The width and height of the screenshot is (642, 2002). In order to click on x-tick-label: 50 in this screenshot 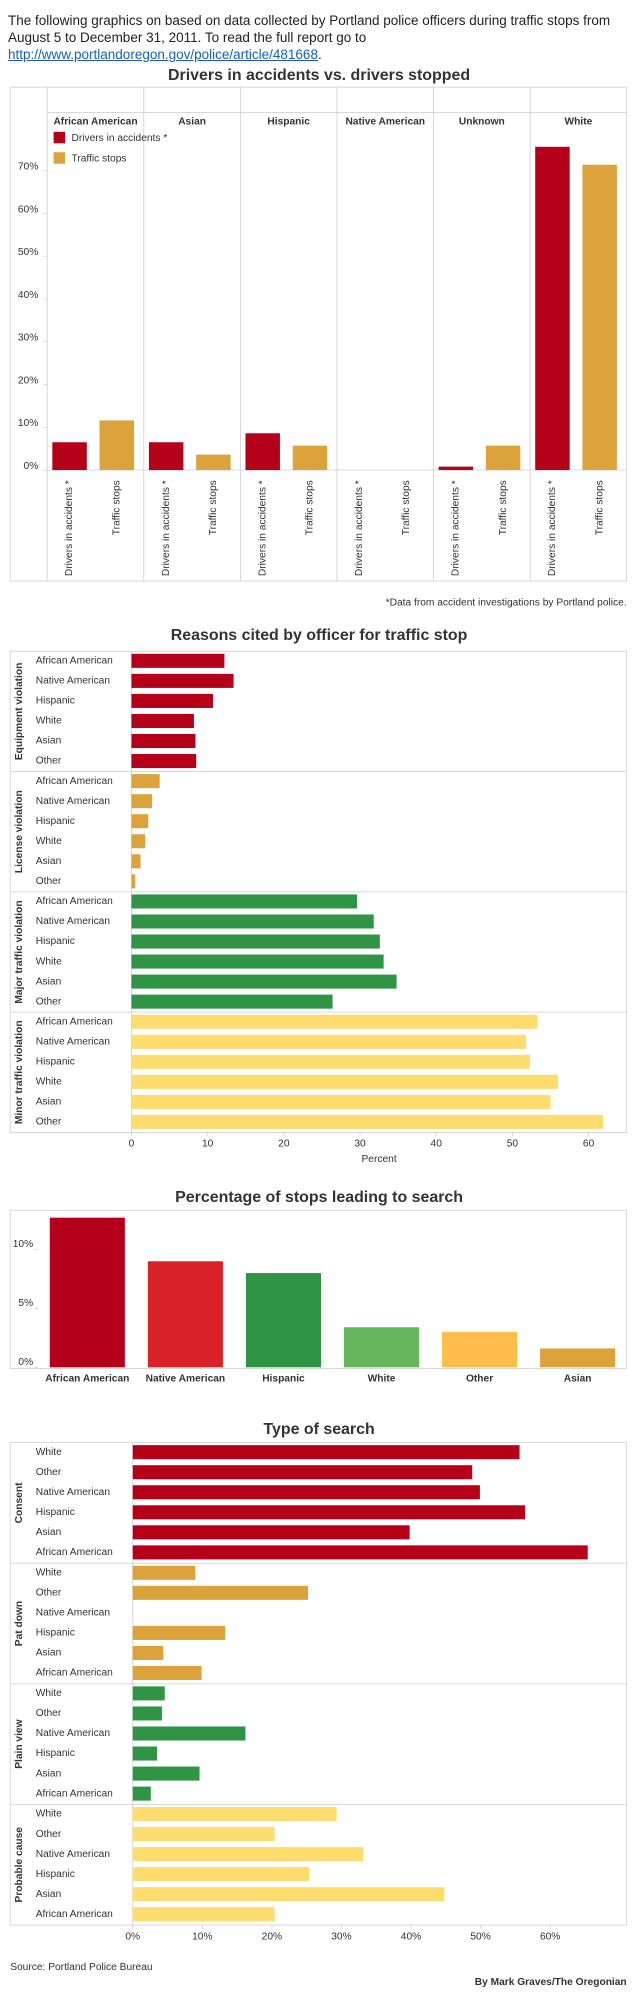, I will do `click(513, 1144)`.